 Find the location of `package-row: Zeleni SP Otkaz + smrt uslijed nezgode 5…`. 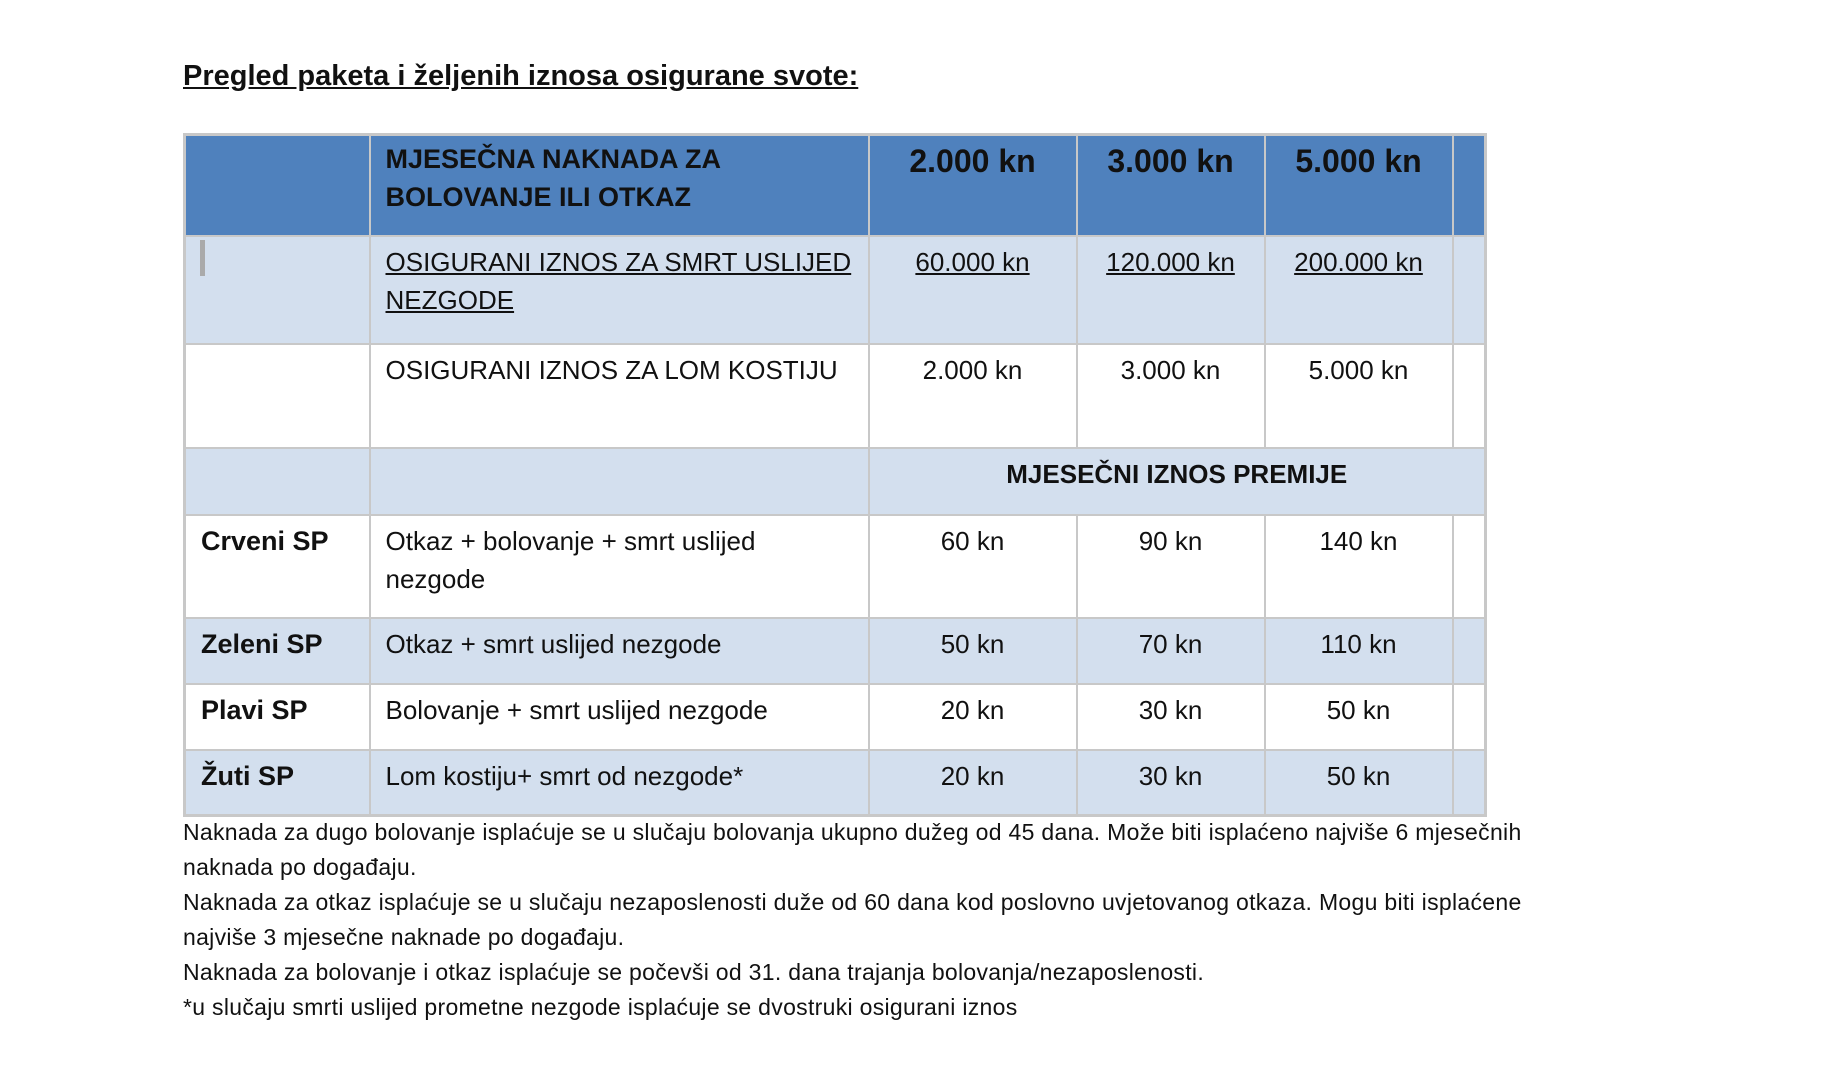

package-row: Zeleni SP Otkaz + smrt uslijed nezgode 5… is located at coordinates (835, 650).